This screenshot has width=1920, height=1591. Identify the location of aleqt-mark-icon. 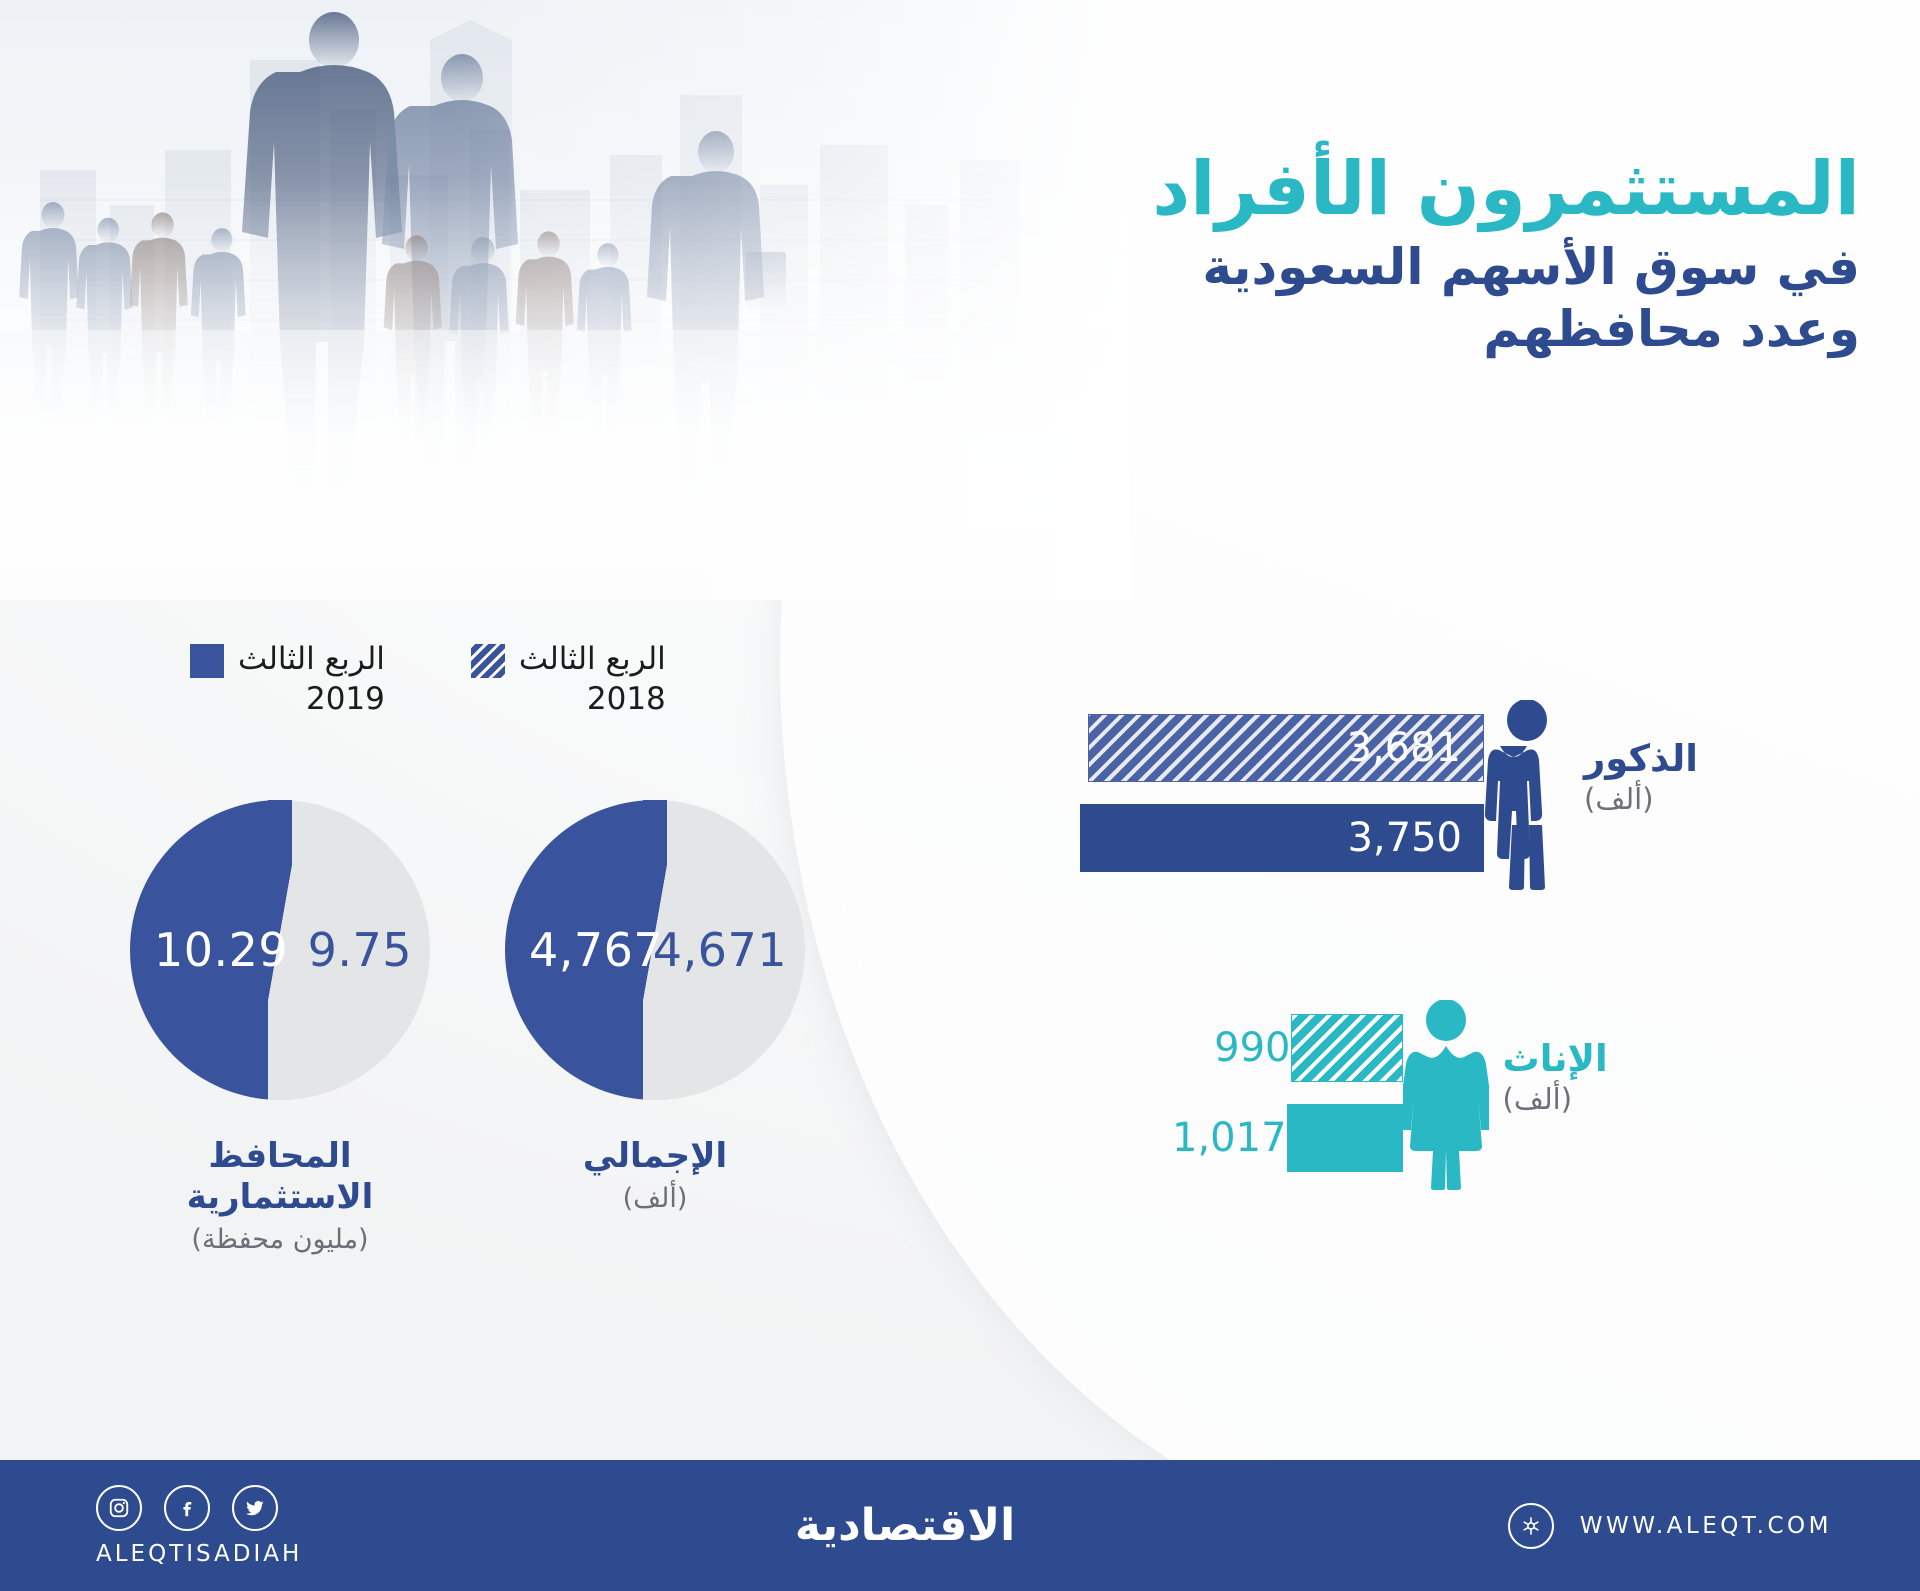
(1530, 1525).